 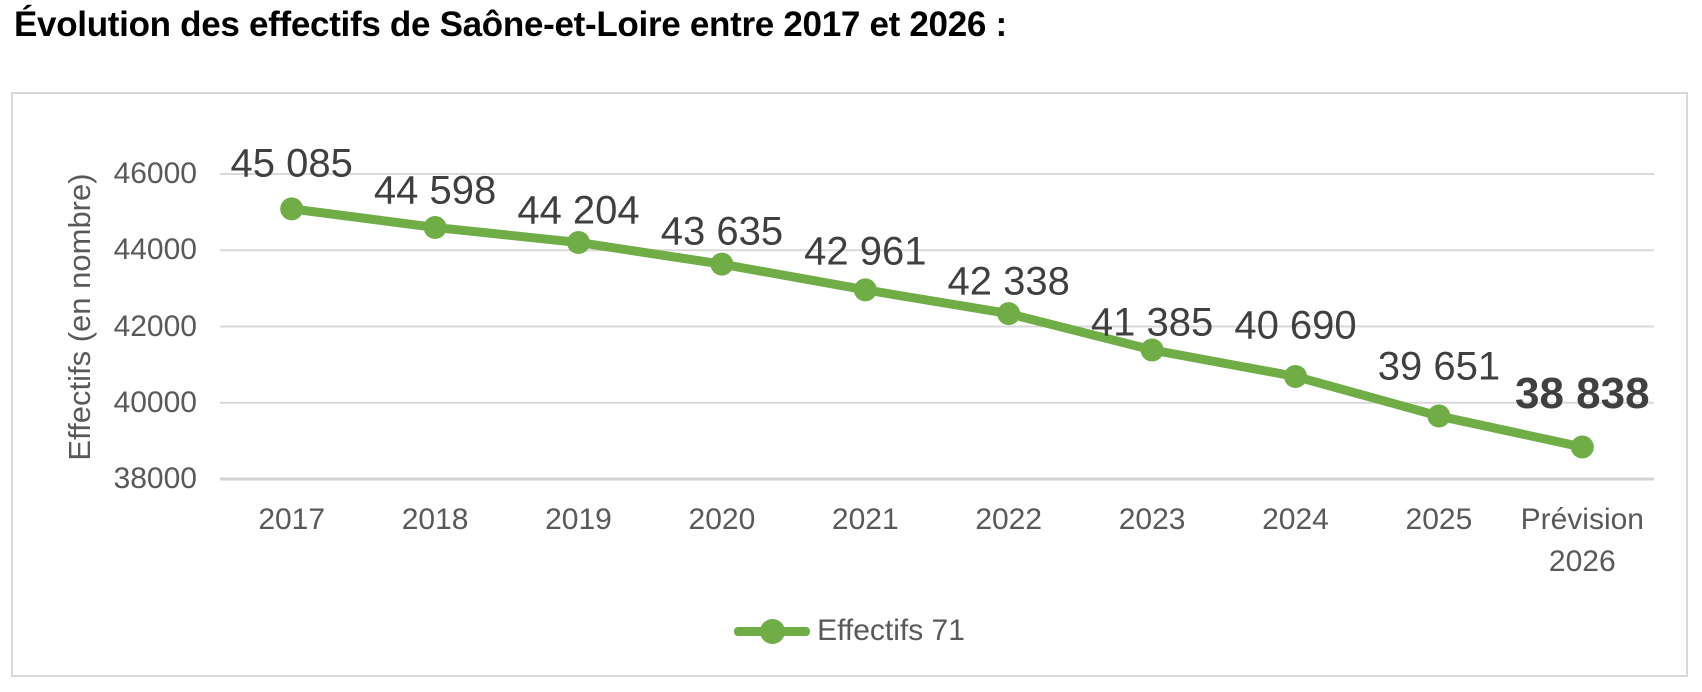 I want to click on x-tick-label: 2017, so click(x=292, y=519).